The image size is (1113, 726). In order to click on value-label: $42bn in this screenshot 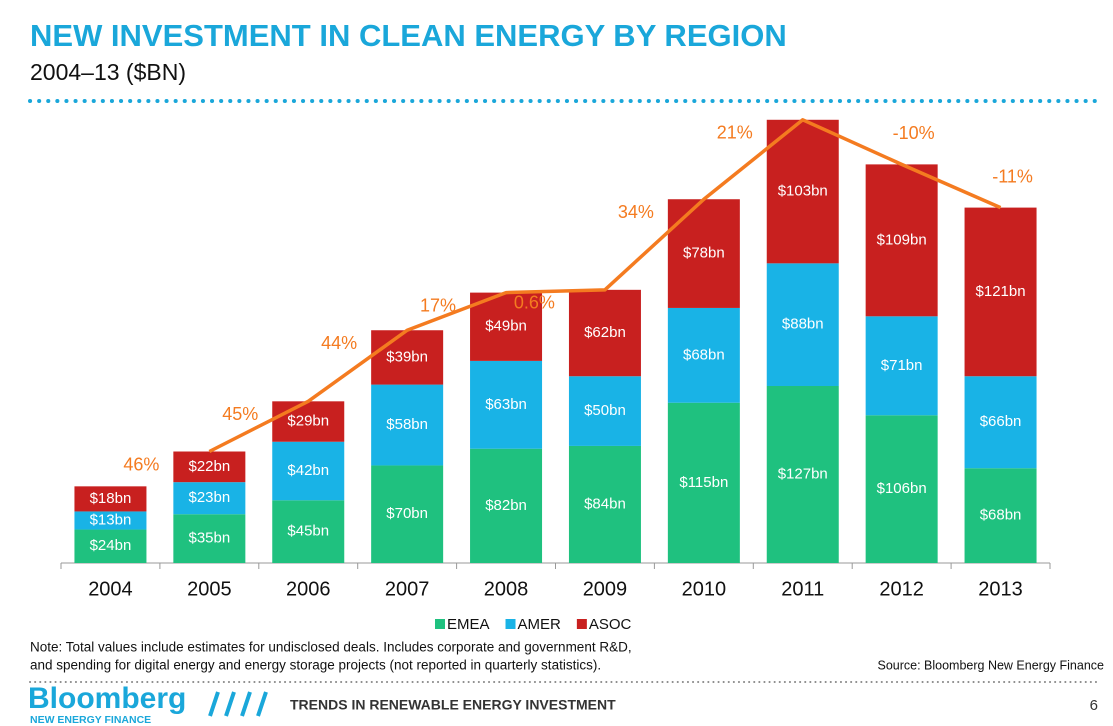, I will do `click(308, 470)`.